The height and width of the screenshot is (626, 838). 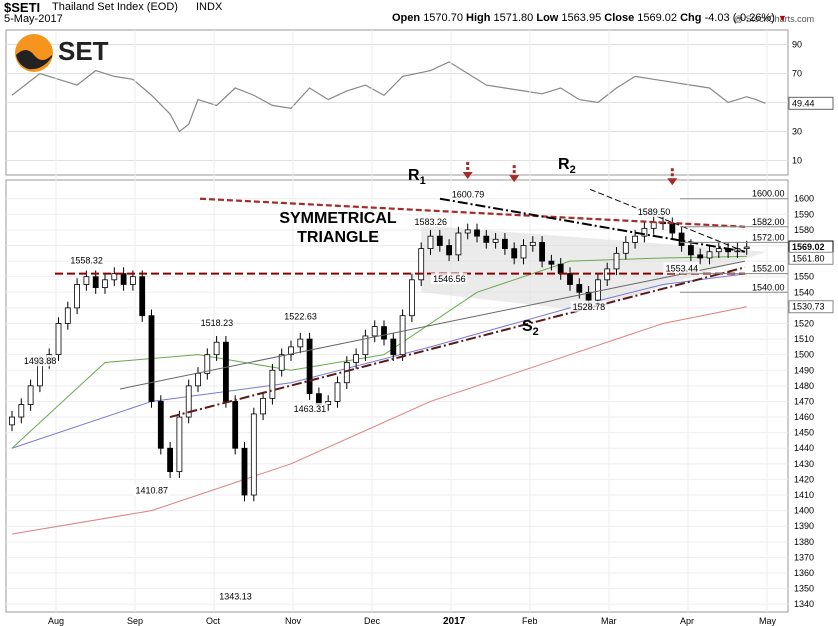 I want to click on s2-sub: 2, so click(x=535, y=332).